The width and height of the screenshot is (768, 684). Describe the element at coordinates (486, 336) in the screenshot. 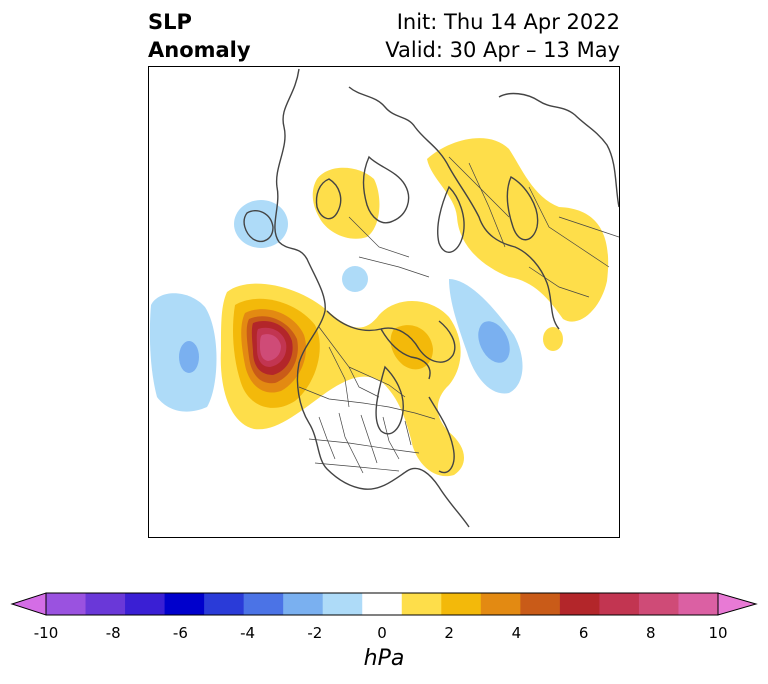

I see `atlantic-low-anomaly` at that location.